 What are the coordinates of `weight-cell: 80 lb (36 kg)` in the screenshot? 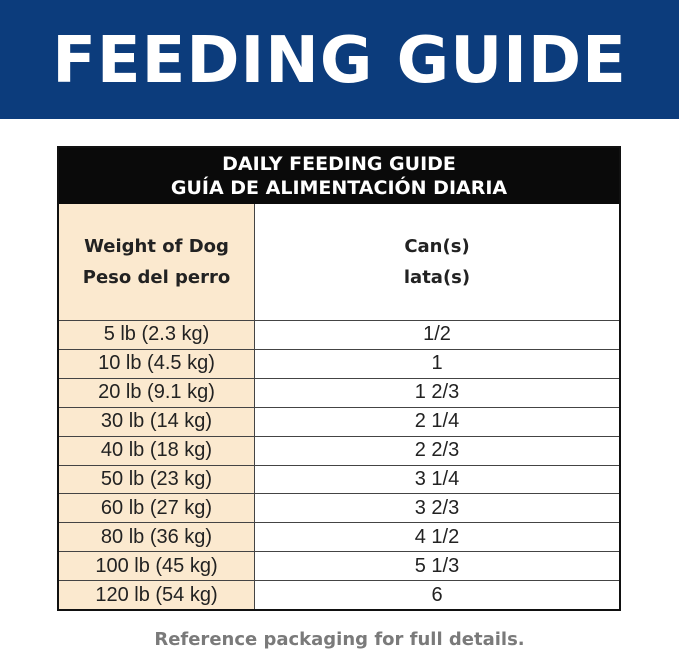 It's located at (157, 537).